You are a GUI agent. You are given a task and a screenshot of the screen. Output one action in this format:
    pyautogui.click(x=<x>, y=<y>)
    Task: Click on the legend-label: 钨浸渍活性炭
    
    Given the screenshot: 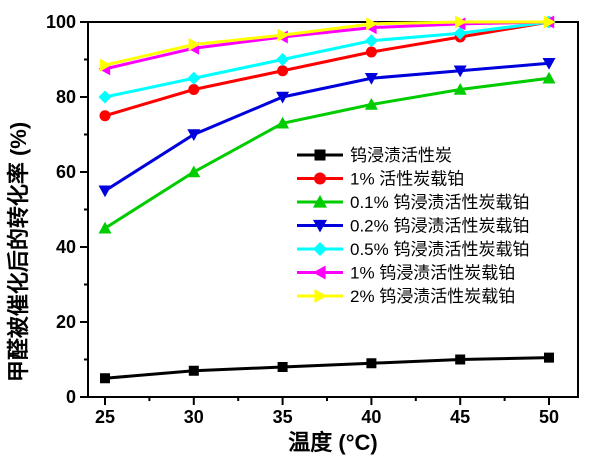 What is the action you would take?
    pyautogui.click(x=401, y=155)
    